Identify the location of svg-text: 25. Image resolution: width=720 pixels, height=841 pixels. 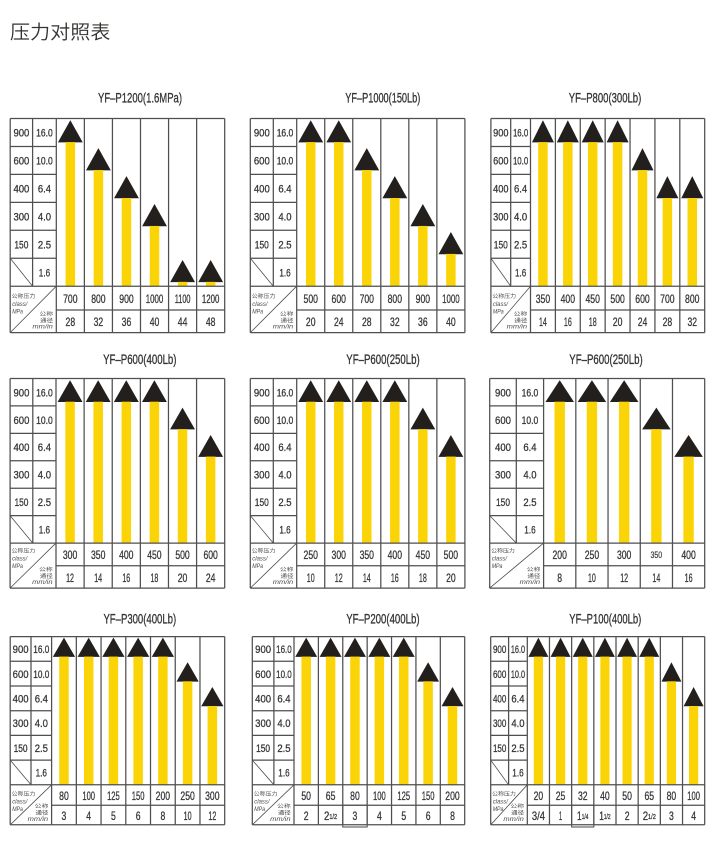
(561, 796).